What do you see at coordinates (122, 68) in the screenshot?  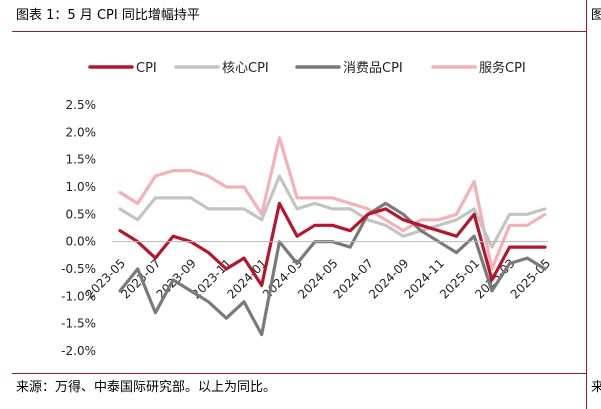 I see `legend-item-cpi: CPI` at bounding box center [122, 68].